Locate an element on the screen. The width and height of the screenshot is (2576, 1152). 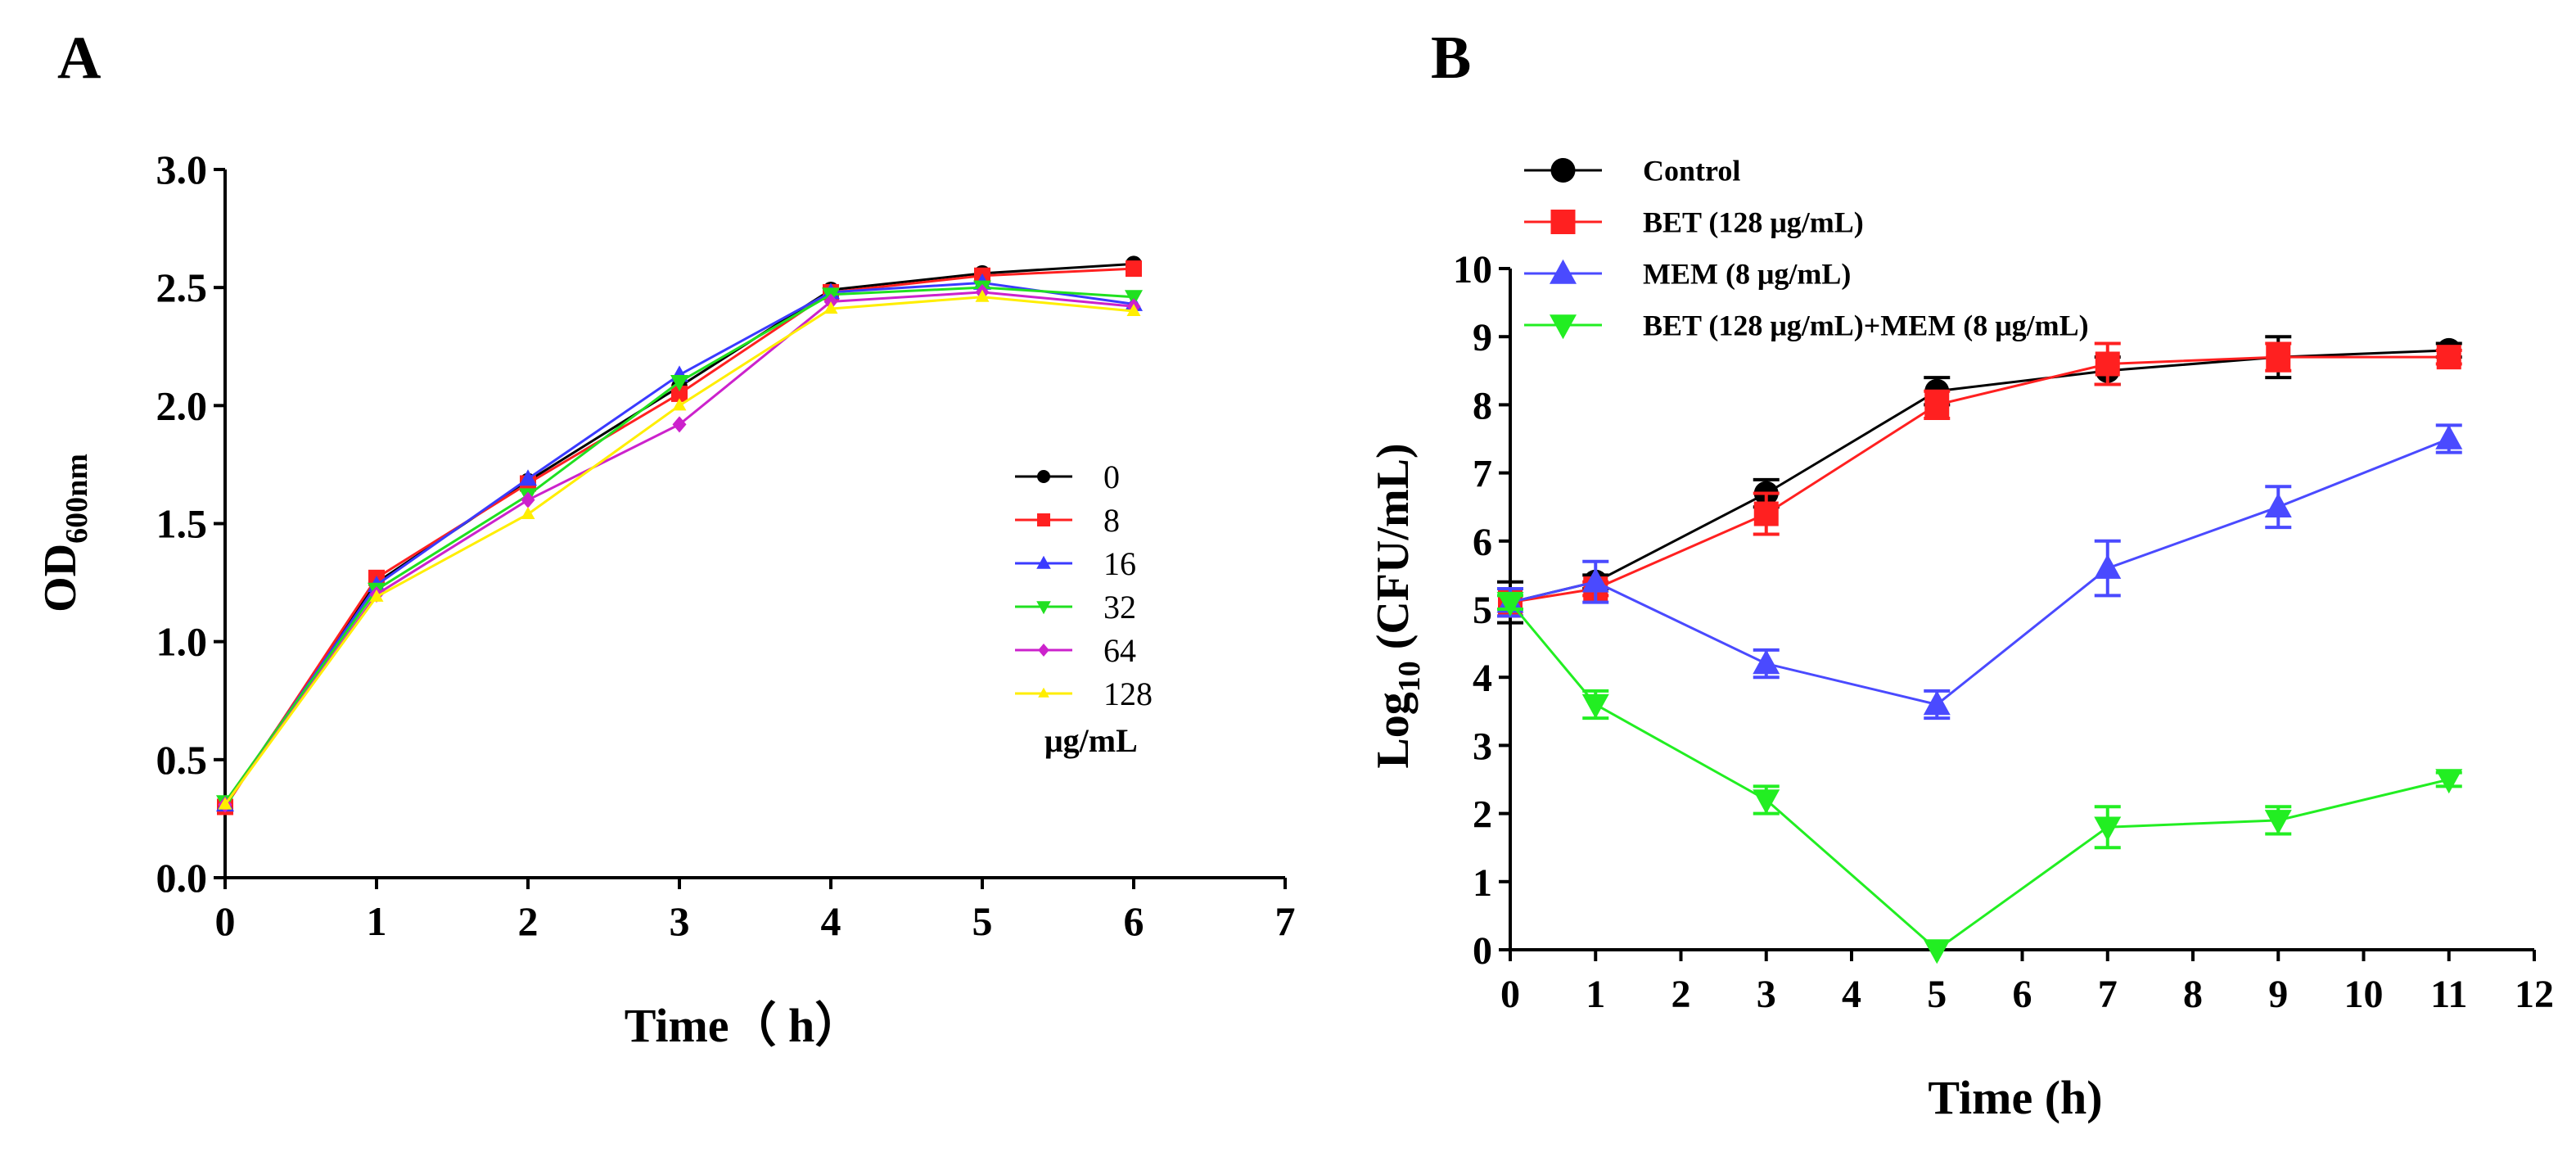
y-tick-label: 2.5 is located at coordinates (182, 287).